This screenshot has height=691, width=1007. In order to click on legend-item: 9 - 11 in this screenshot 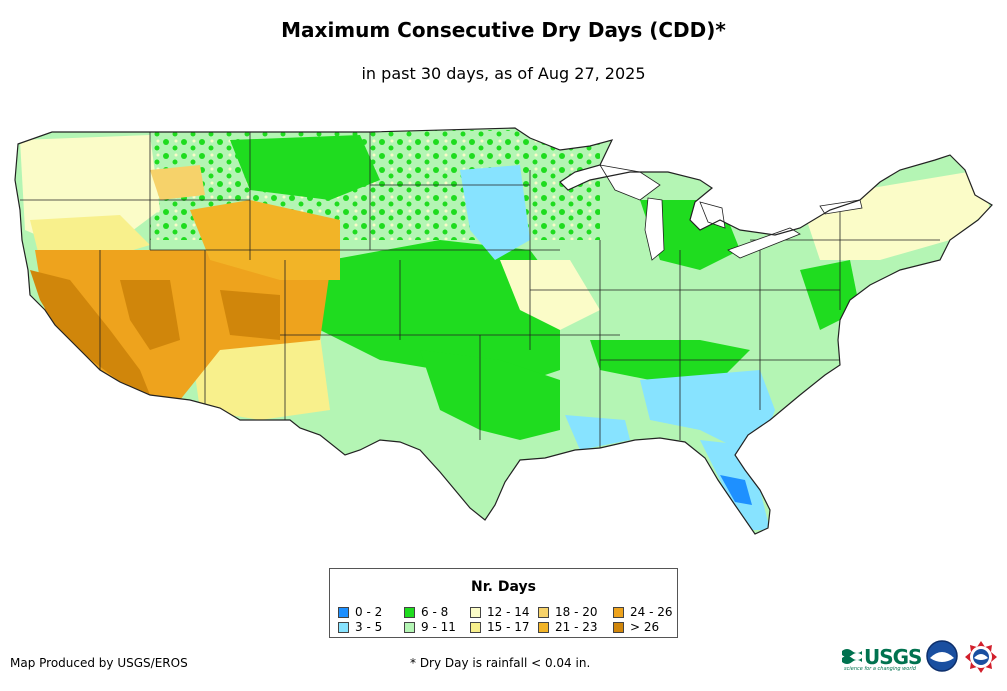, I will do `click(430, 627)`.